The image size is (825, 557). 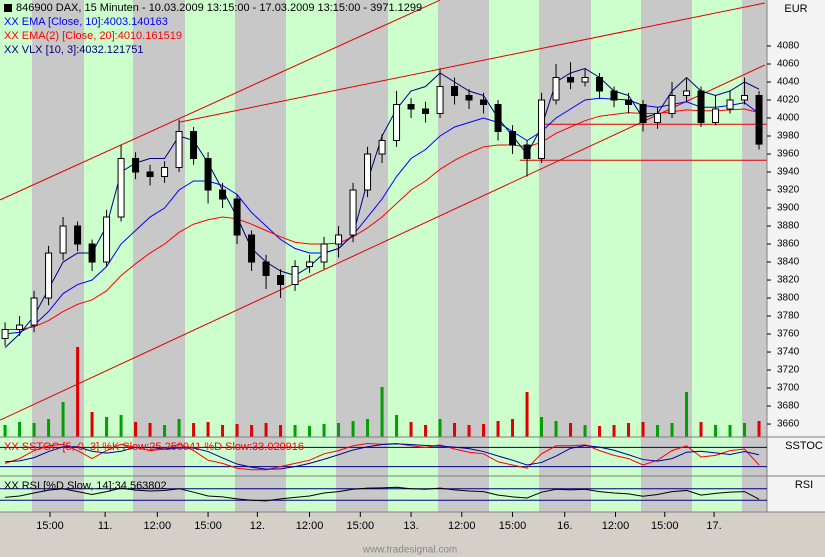 I want to click on oscillator-line, so click(x=382, y=494).